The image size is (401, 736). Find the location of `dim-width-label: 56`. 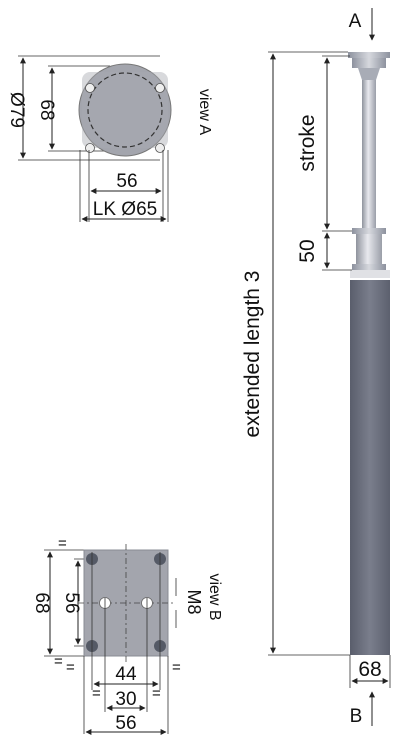

dim-width-label: 56 is located at coordinates (125, 723).